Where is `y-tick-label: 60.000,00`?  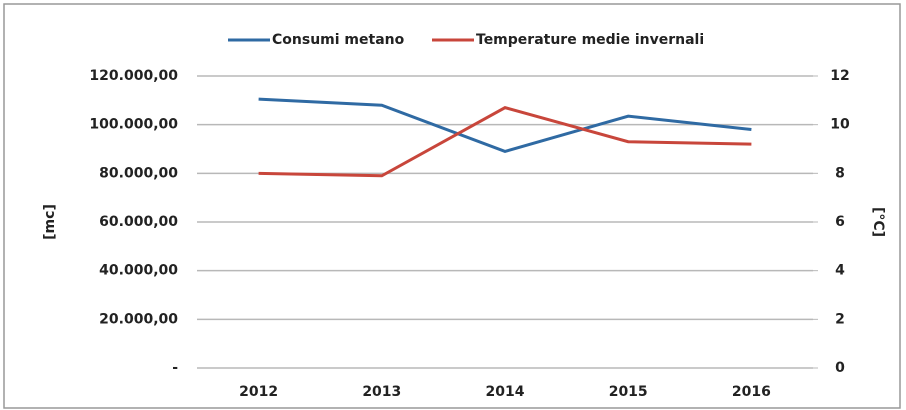 y-tick-label: 60.000,00 is located at coordinates (138, 222).